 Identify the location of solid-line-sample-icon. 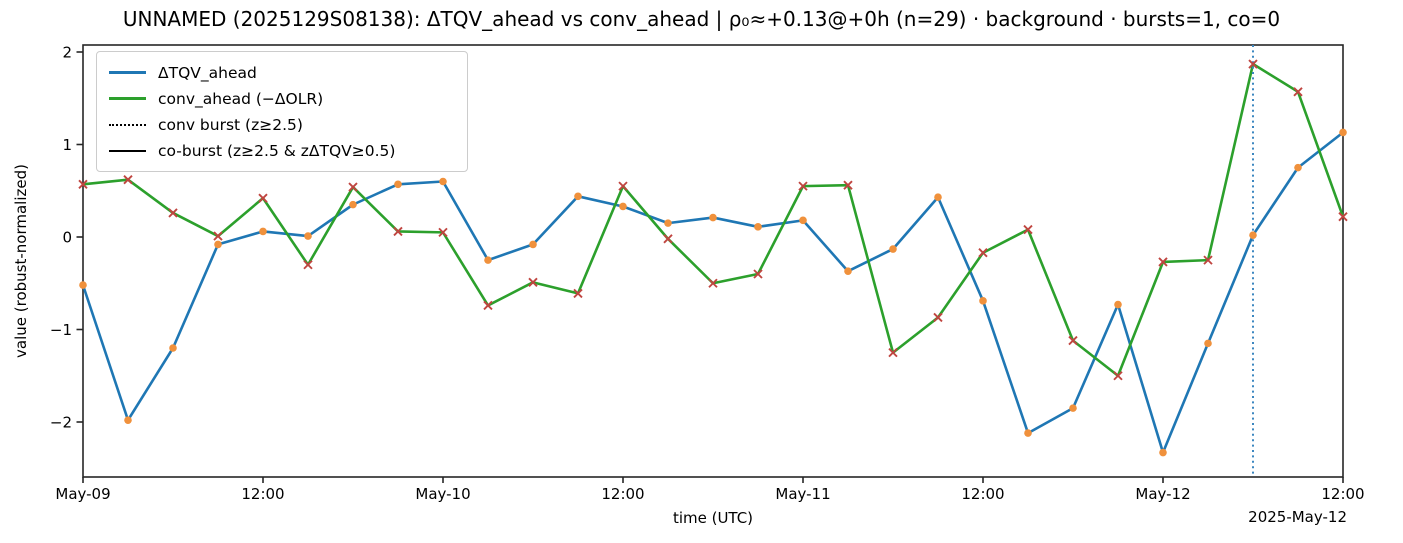
(127, 150).